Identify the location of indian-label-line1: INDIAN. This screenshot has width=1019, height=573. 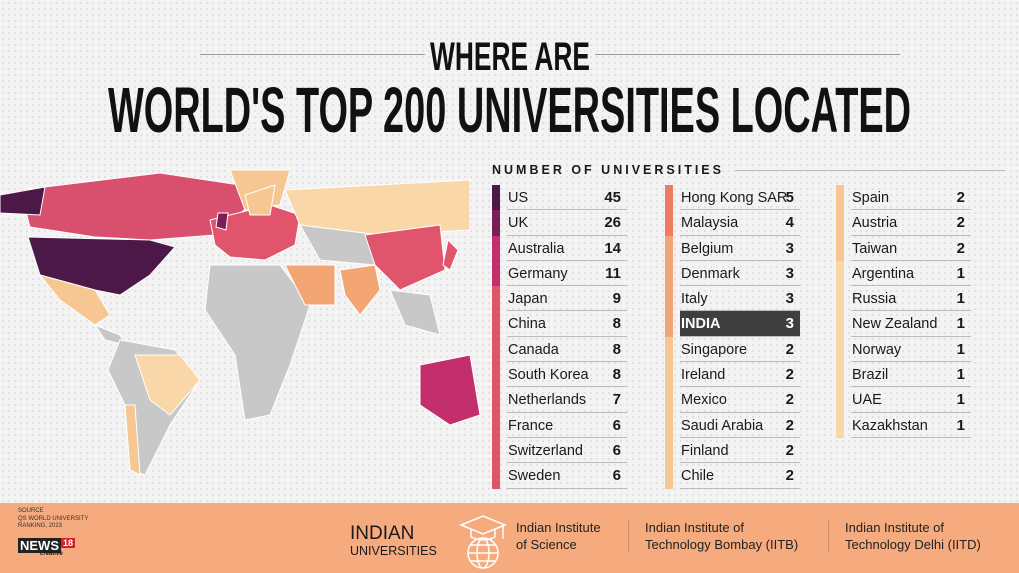
(382, 533).